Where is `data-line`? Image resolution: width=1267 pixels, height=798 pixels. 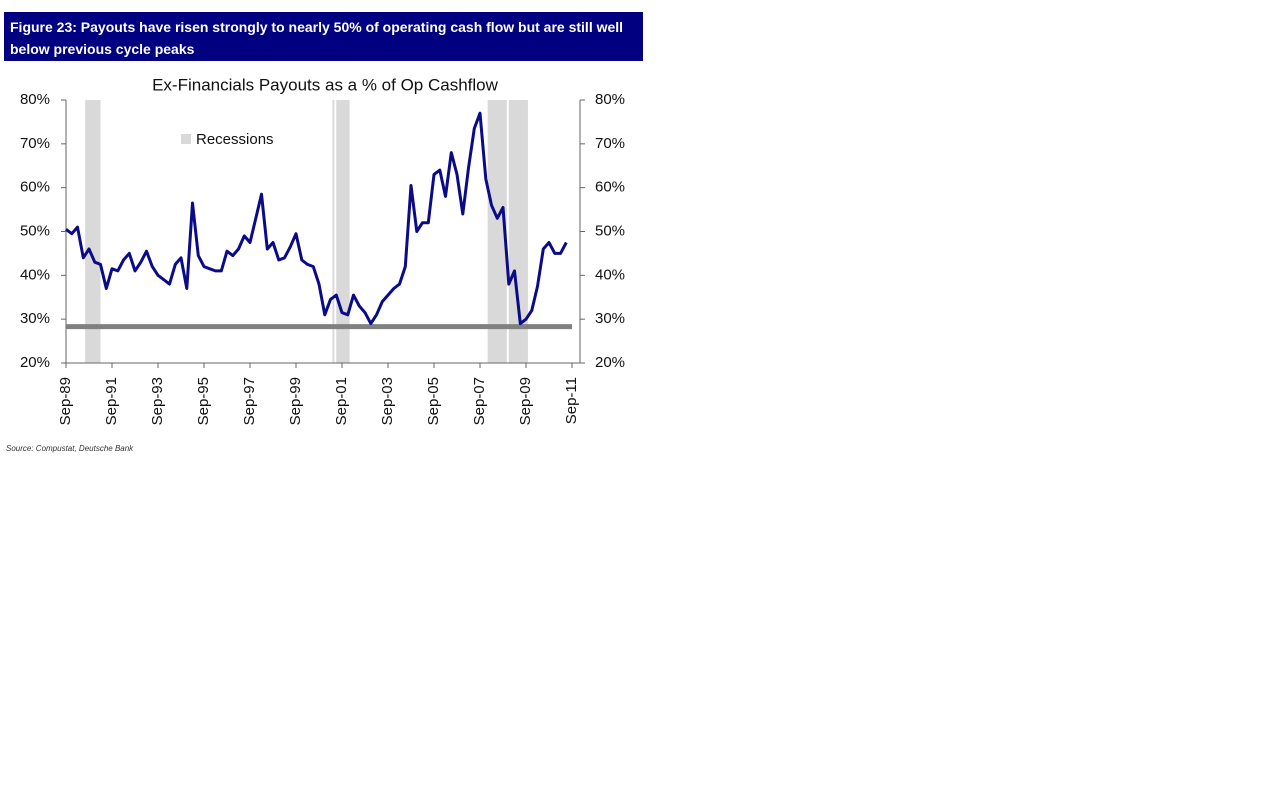 data-line is located at coordinates (316, 218).